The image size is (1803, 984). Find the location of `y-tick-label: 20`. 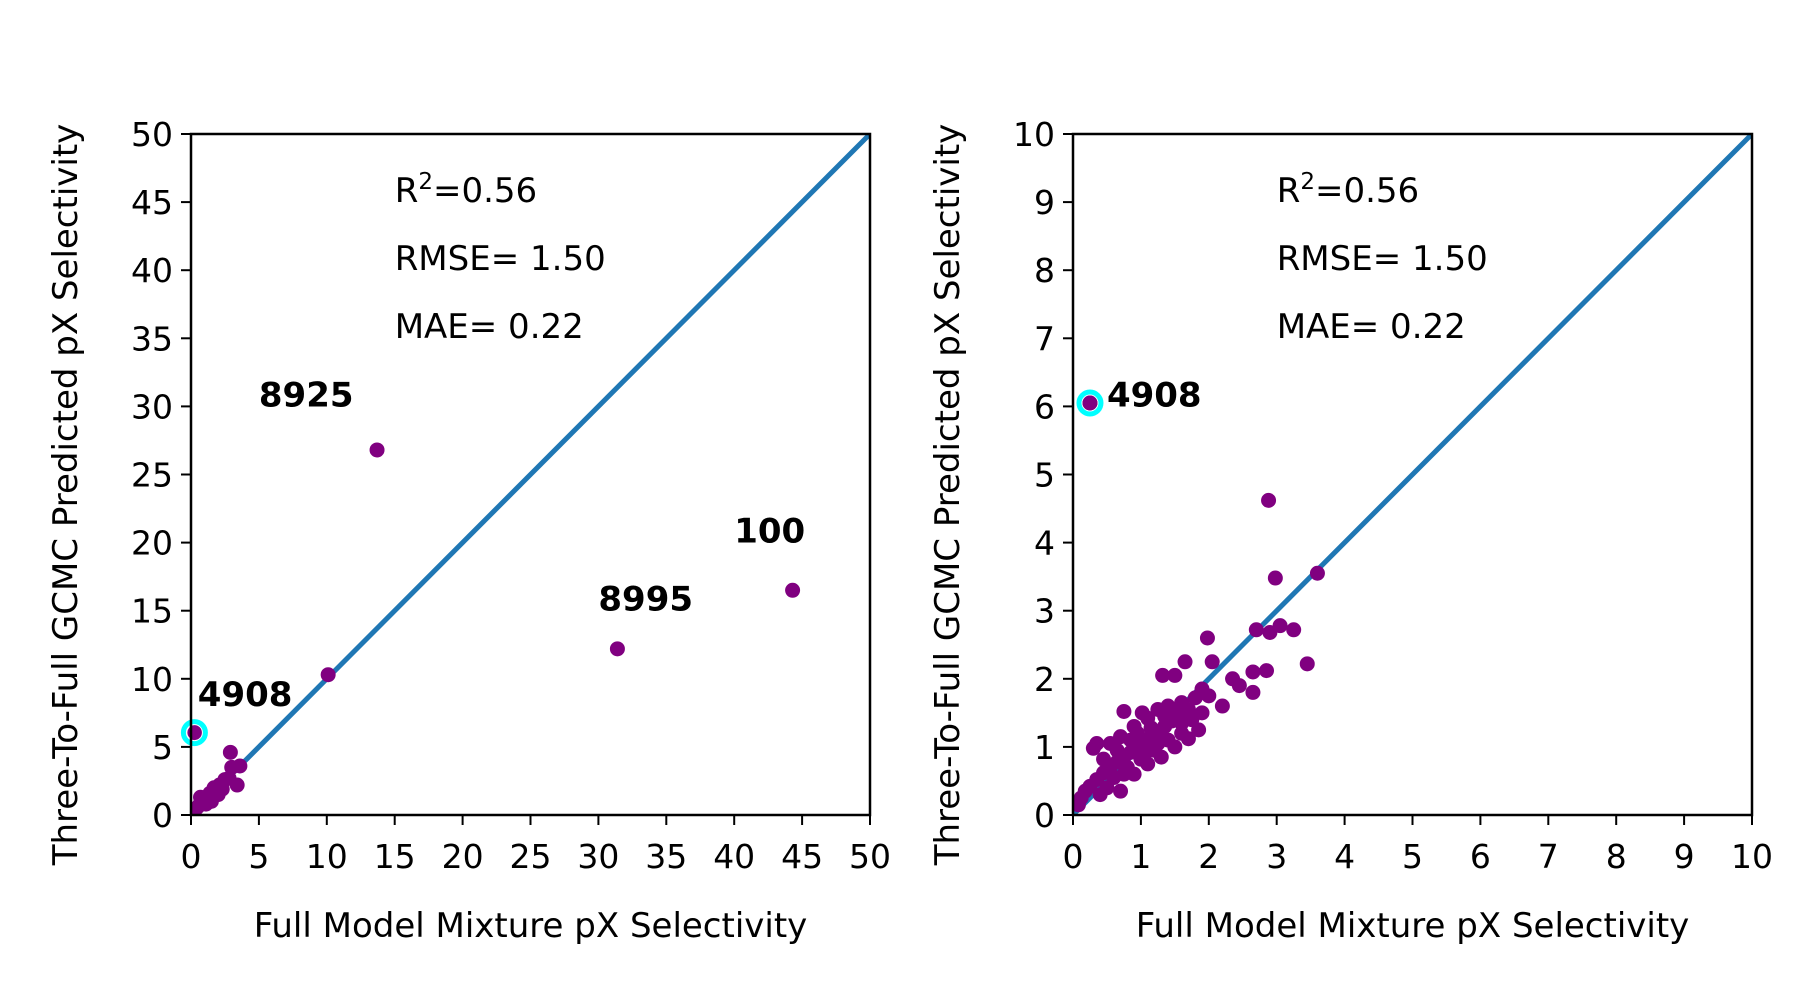

y-tick-label: 20 is located at coordinates (152, 543).